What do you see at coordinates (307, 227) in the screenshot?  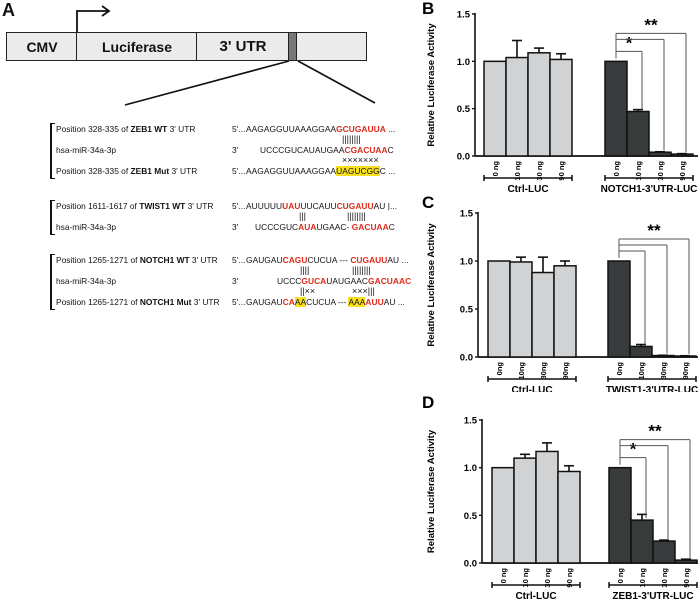 I see `seed-region: AUA` at bounding box center [307, 227].